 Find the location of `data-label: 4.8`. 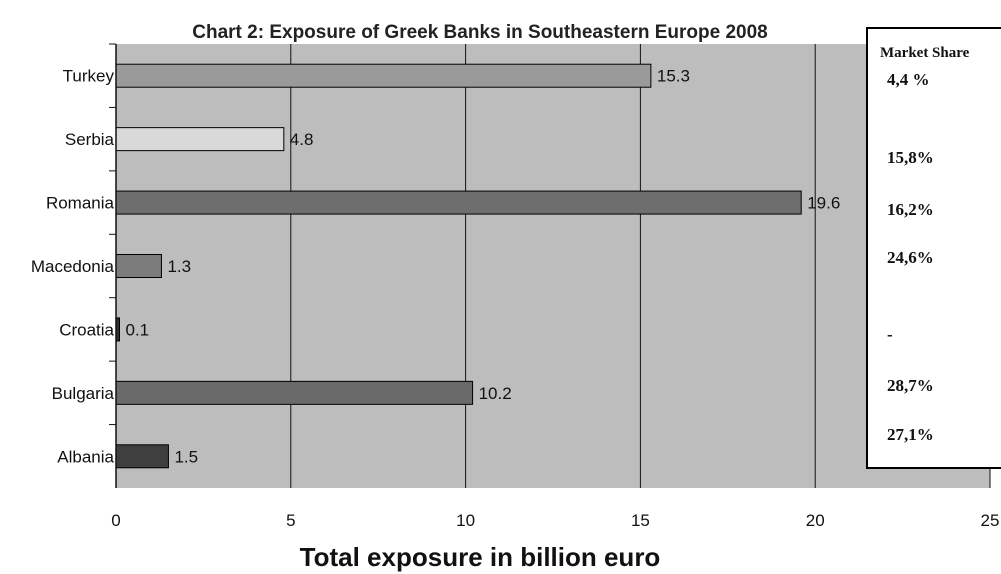

data-label: 4.8 is located at coordinates (302, 139).